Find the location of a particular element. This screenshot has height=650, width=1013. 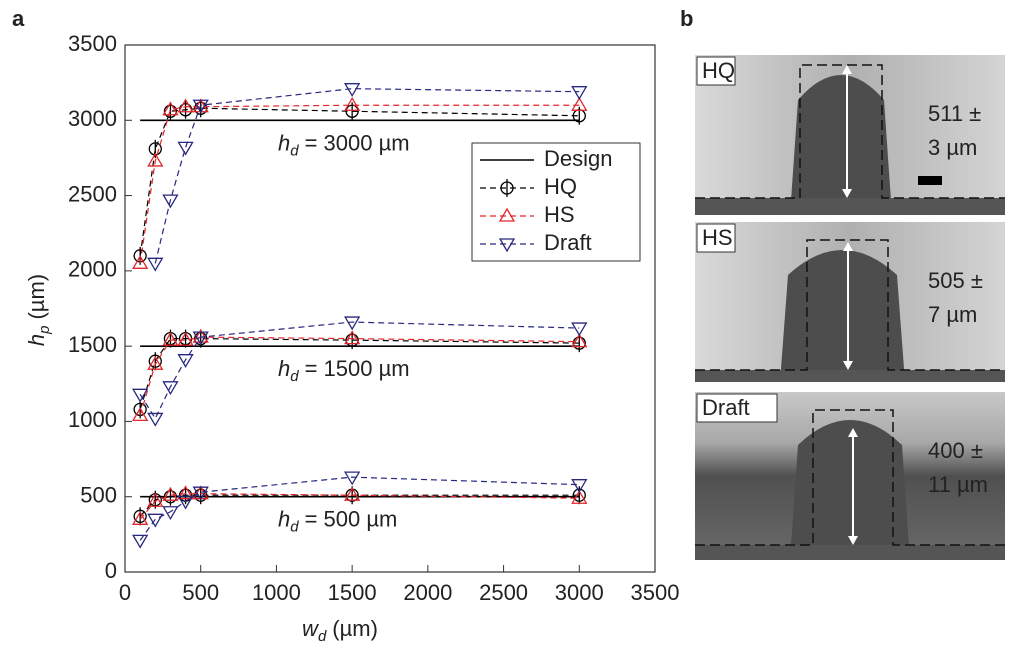

image-label: HS is located at coordinates (717, 237).